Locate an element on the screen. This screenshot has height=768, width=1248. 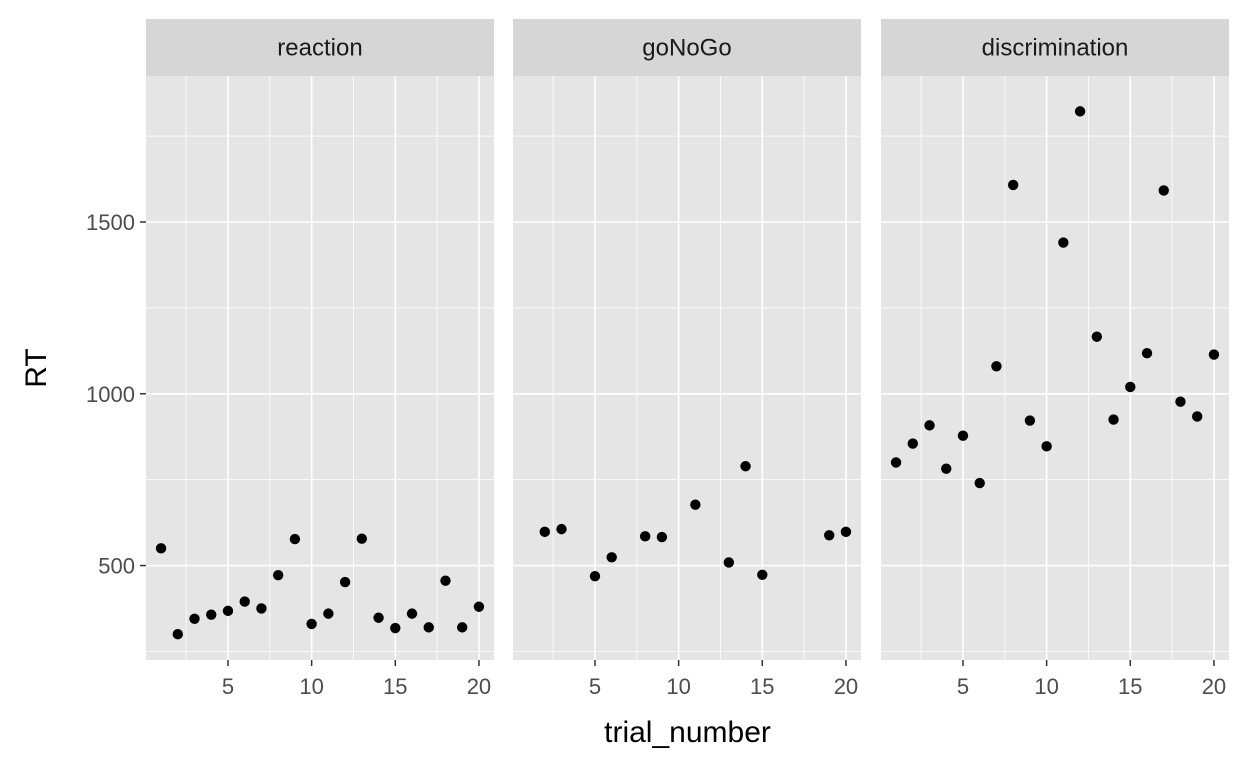
facet-strip-label: goNoGo is located at coordinates (686, 48).